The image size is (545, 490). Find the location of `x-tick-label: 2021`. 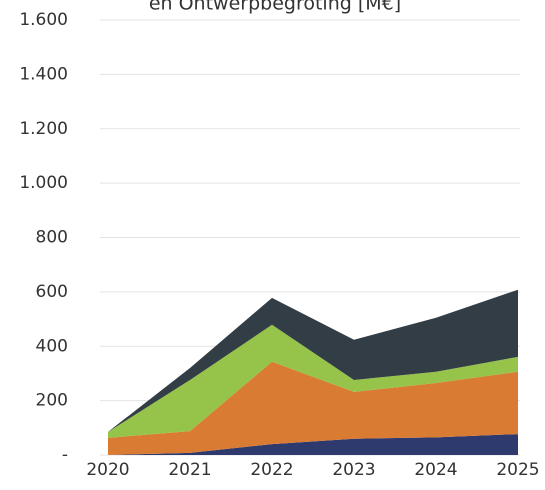

x-tick-label: 2021 is located at coordinates (189, 470).